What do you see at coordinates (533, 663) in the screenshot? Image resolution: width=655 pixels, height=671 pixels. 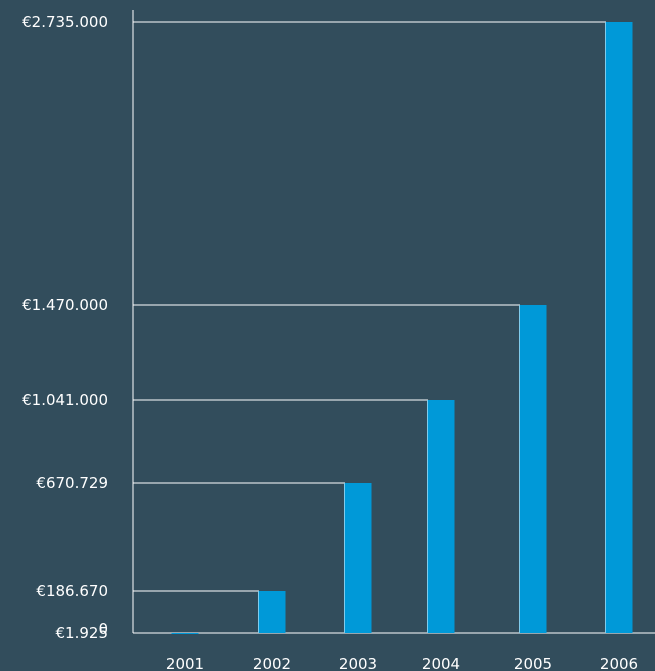 I see `x-tick-label-2005: 2005` at bounding box center [533, 663].